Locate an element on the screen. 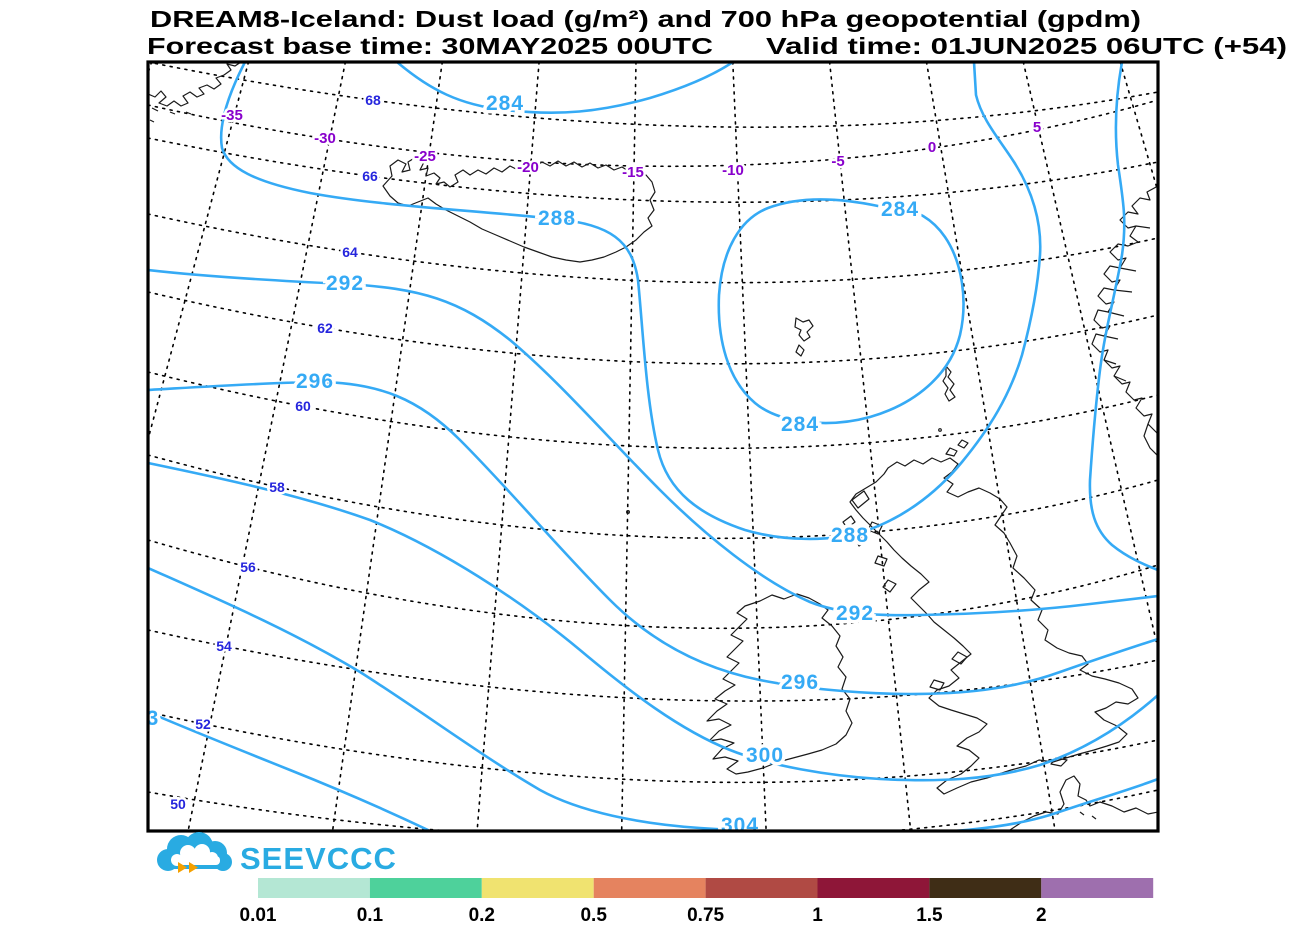 The height and width of the screenshot is (925, 1291). legend-tick: 0.1 is located at coordinates (370, 915).